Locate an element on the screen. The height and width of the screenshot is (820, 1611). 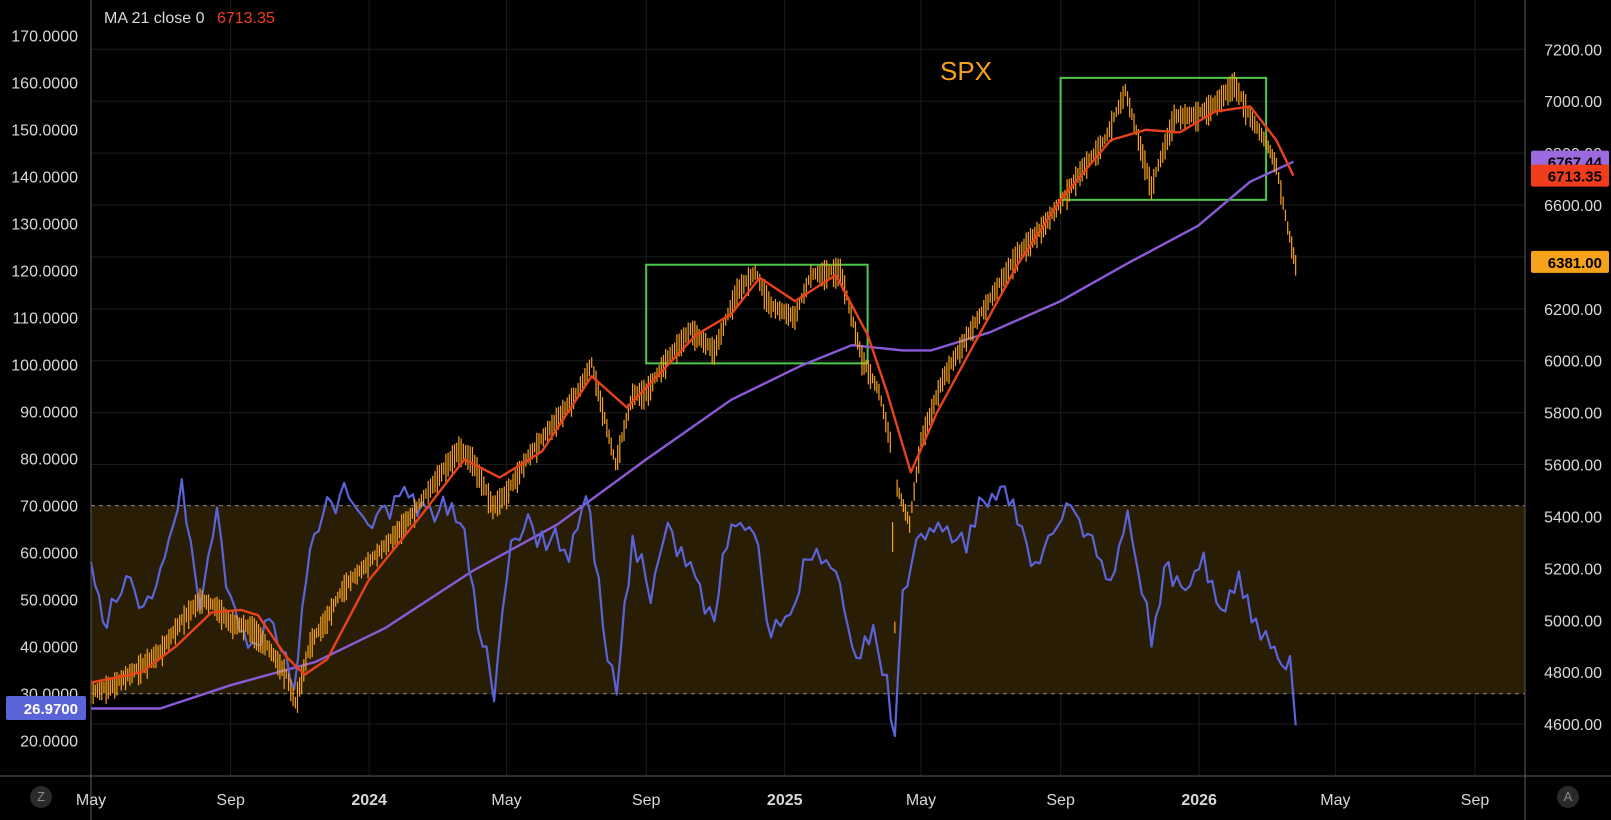
right-axis-tick-label: 7200.00 is located at coordinates (1573, 50).